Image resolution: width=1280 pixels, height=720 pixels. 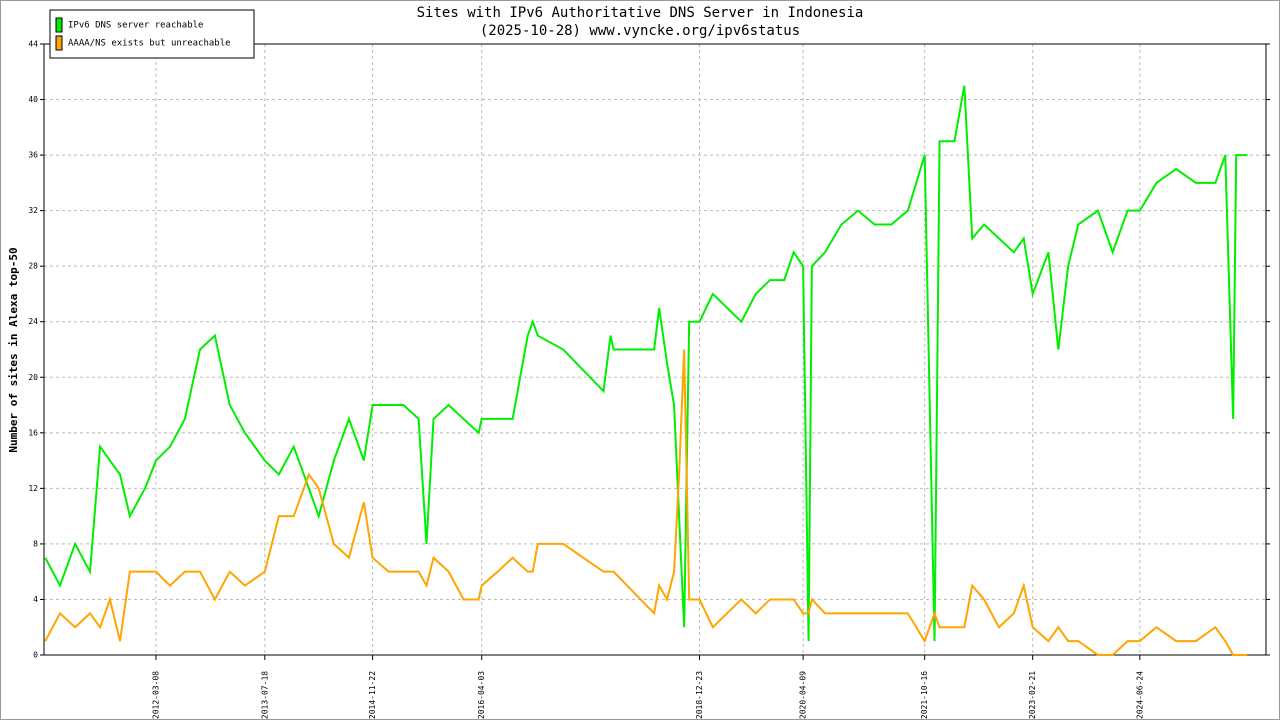 What do you see at coordinates (33, 377) in the screenshot?
I see `y-tick-label: 20` at bounding box center [33, 377].